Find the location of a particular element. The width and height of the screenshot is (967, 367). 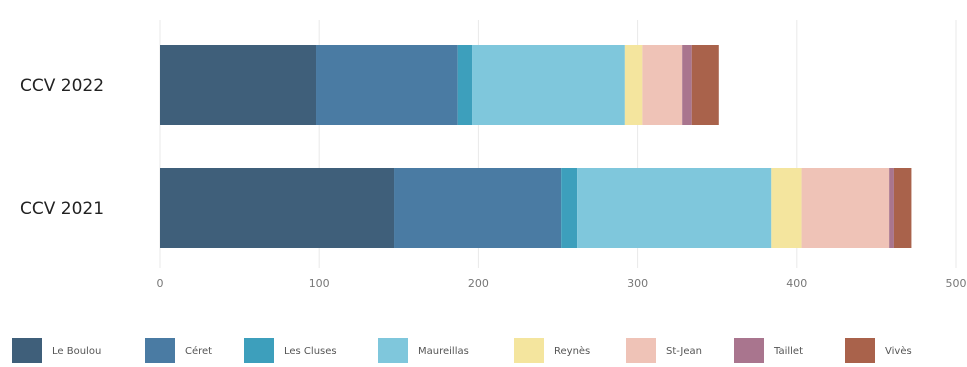

legend-label-les-cluses: Les Cluses is located at coordinates (310, 351).